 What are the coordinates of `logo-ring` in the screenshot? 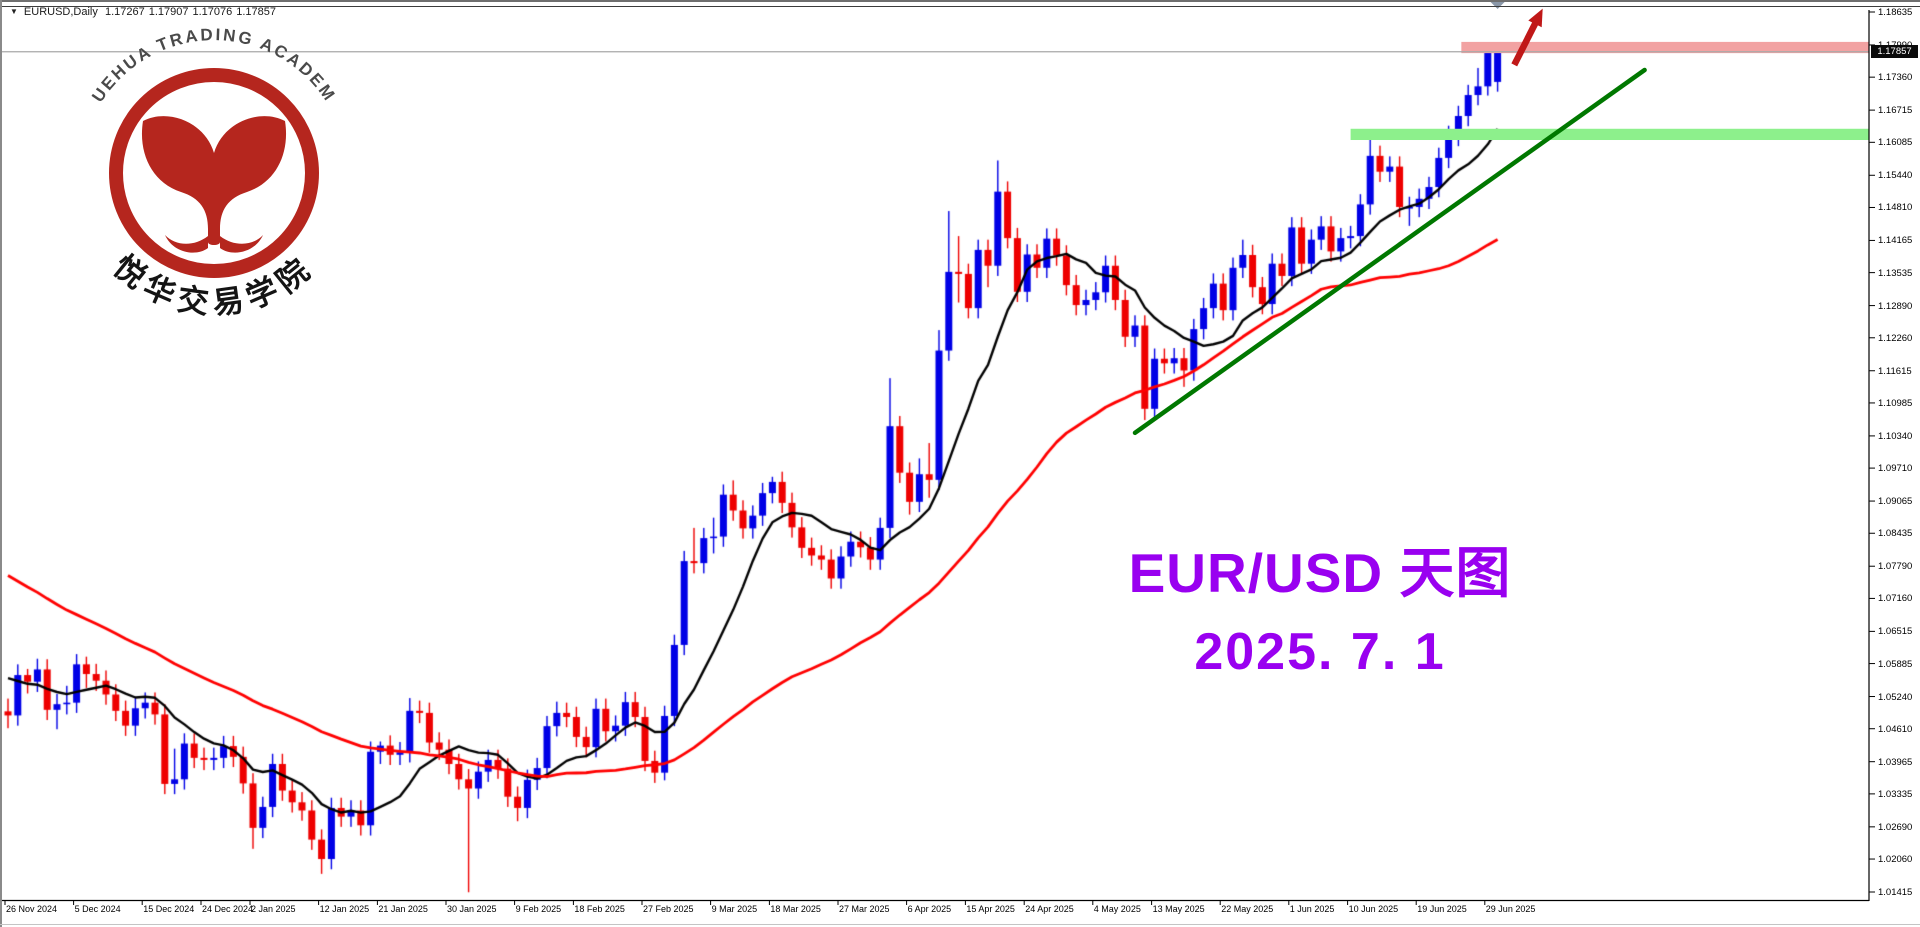 It's located at (214, 173).